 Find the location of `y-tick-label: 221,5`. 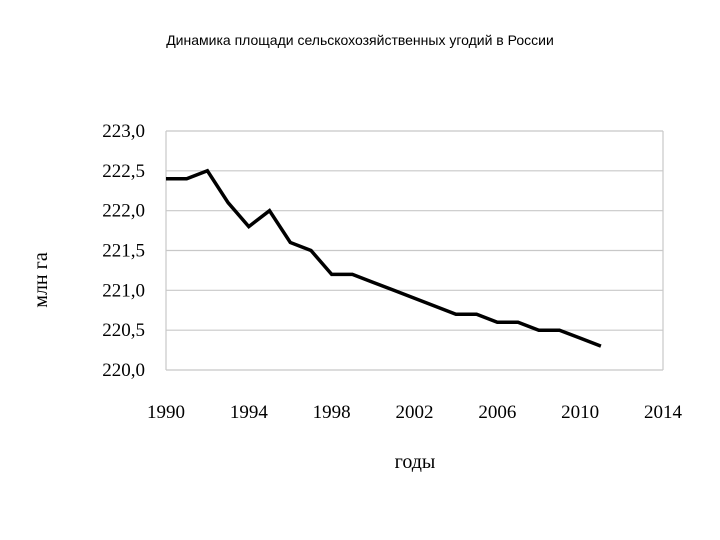

y-tick-label: 221,5 is located at coordinates (123, 251).